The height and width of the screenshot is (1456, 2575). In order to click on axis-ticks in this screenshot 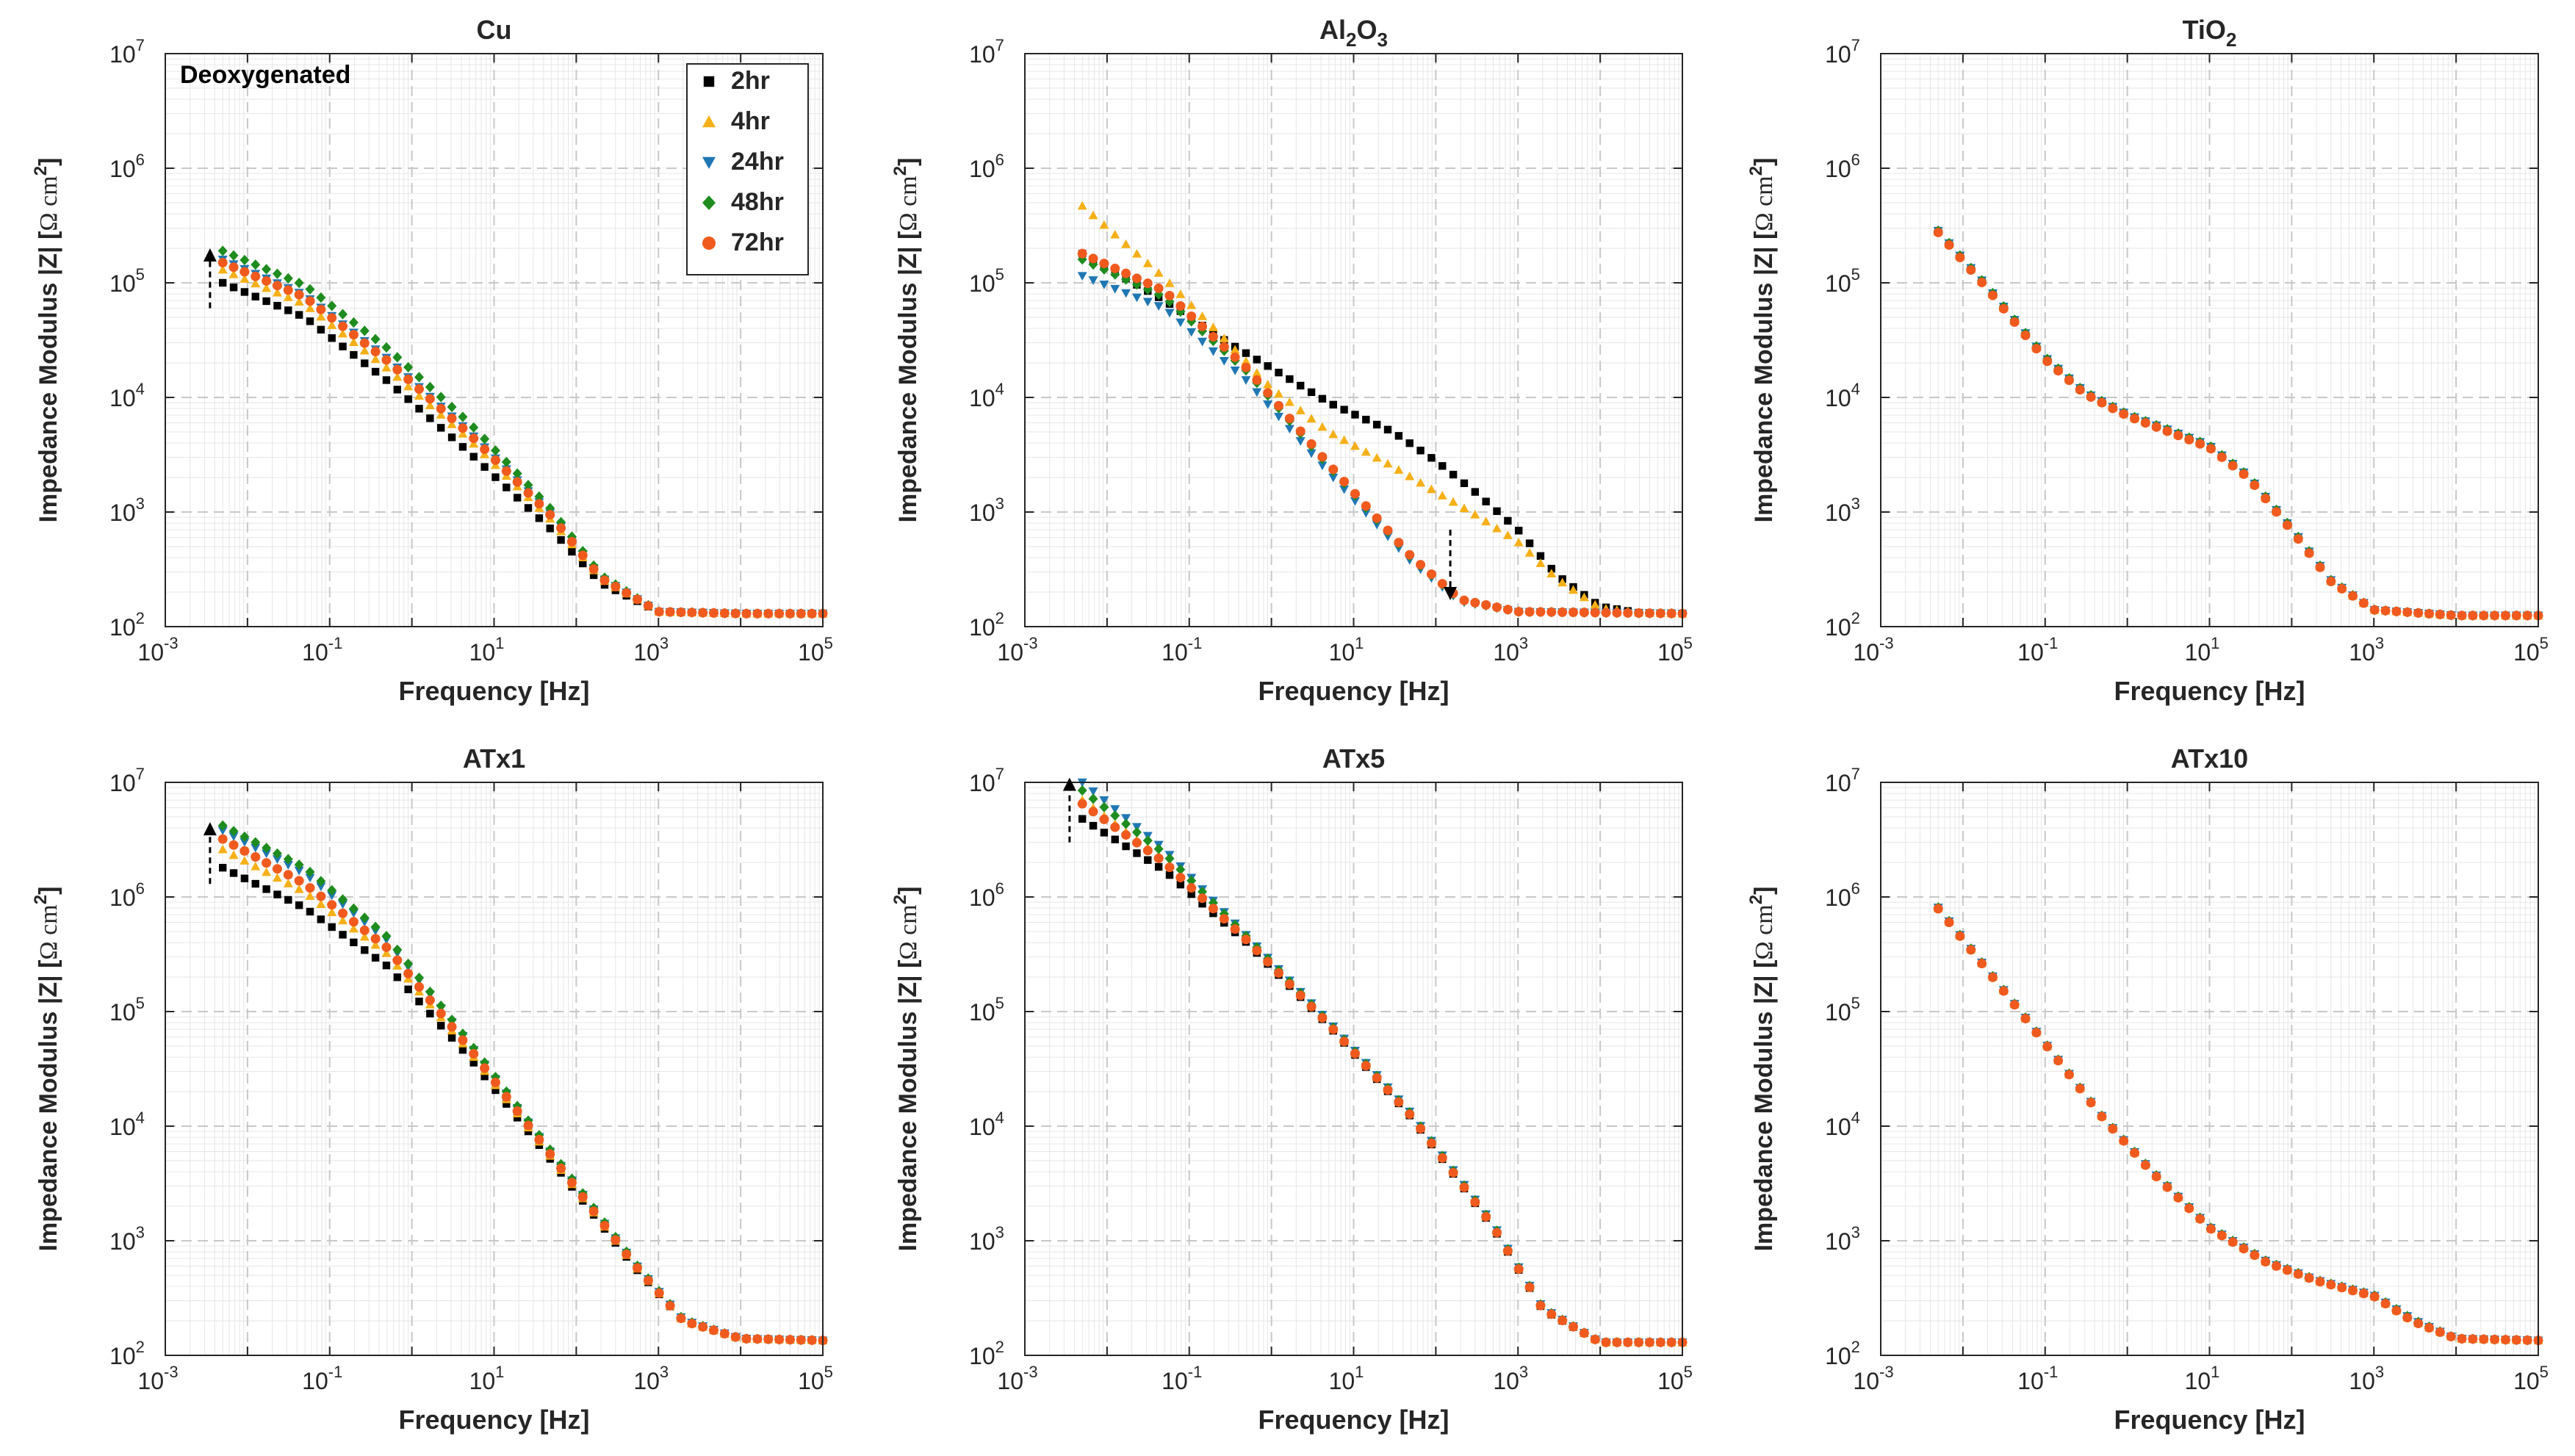, I will do `click(2209, 1069)`.